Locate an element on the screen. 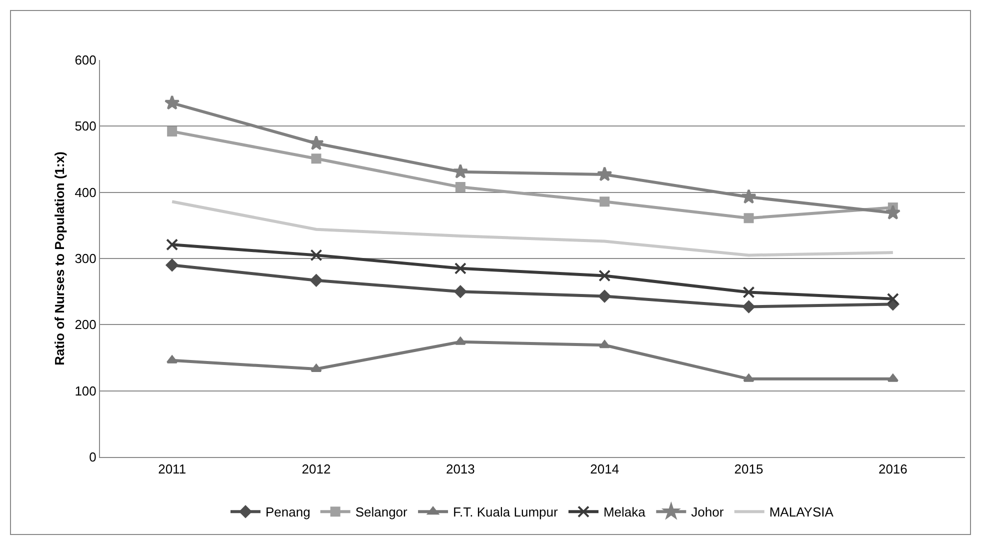 The image size is (983, 547). x-tick-label: 2016 is located at coordinates (893, 469).